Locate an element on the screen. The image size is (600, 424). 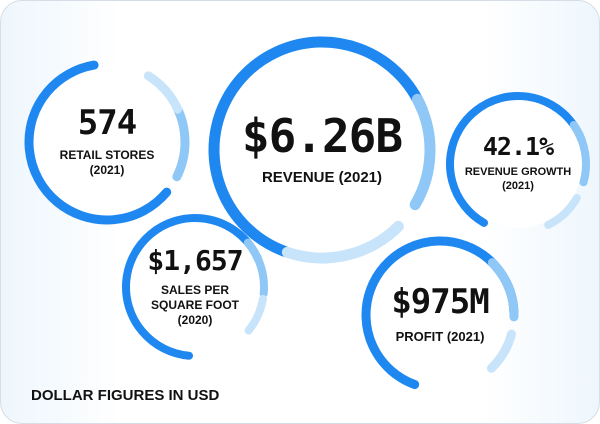
sales-per-sqft-label-line2: SQUARE FOOT is located at coordinates (194, 304).